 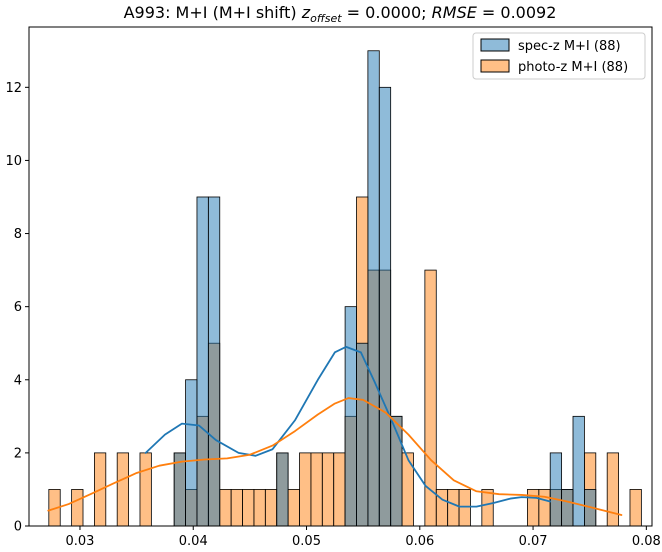 What do you see at coordinates (306, 541) in the screenshot?
I see `x-tick-label: 0.05` at bounding box center [306, 541].